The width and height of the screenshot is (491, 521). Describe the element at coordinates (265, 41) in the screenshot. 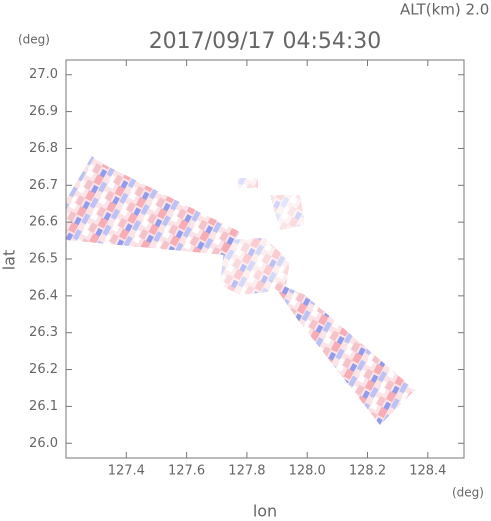

I see `chart-title: 2017/09/17 04:54:30` at that location.